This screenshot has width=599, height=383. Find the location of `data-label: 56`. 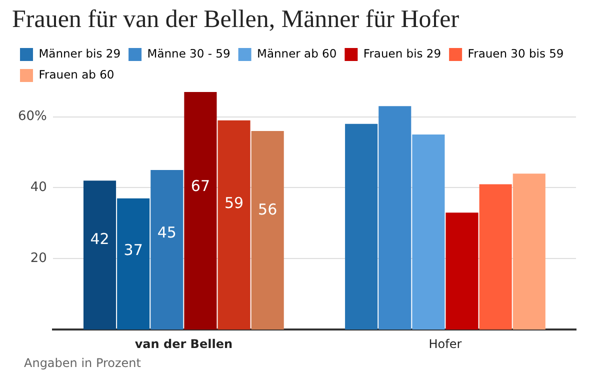

data-label: 56 is located at coordinates (268, 209).